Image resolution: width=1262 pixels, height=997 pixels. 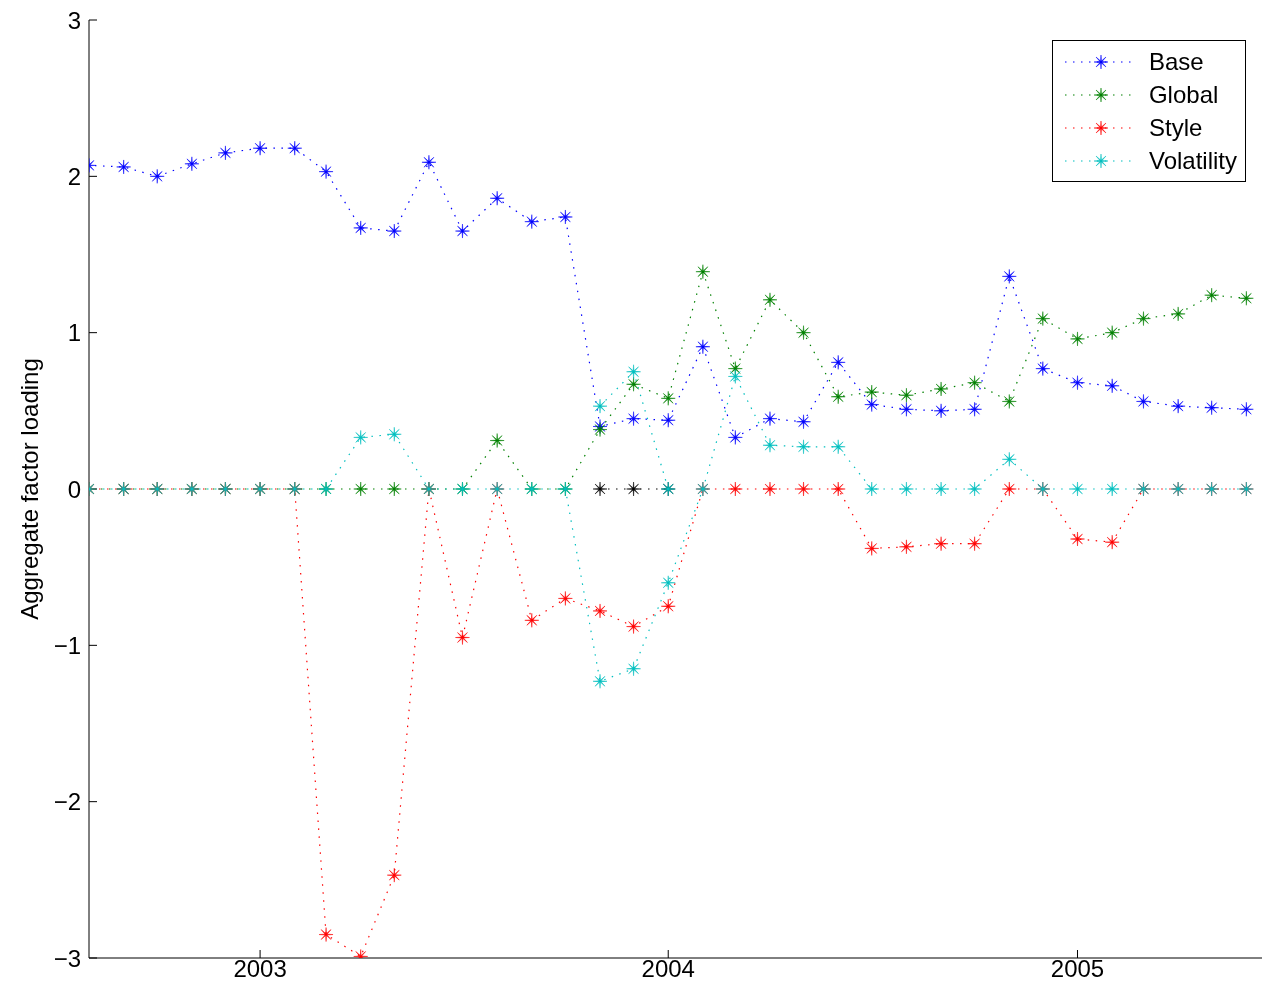 I want to click on y-tick-label: 1, so click(x=74, y=333).